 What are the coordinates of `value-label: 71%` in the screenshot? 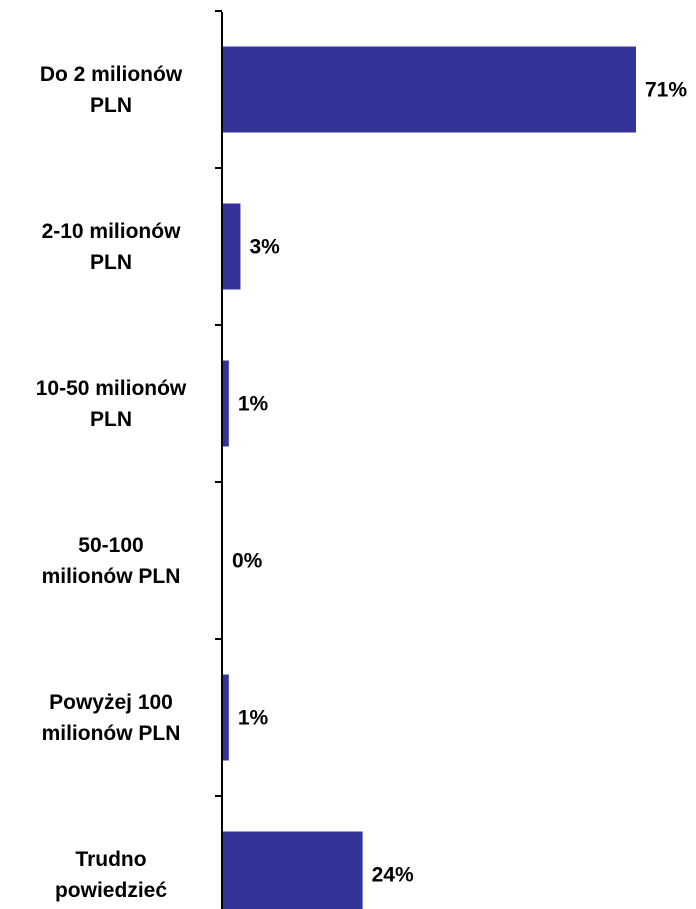 It's located at (666, 90).